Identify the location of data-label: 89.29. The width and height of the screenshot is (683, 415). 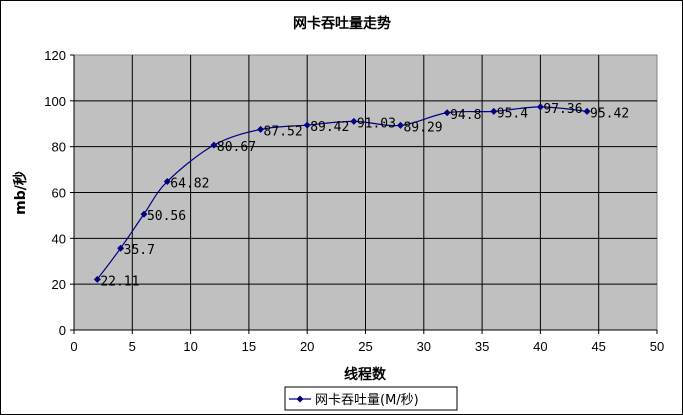
(422, 127).